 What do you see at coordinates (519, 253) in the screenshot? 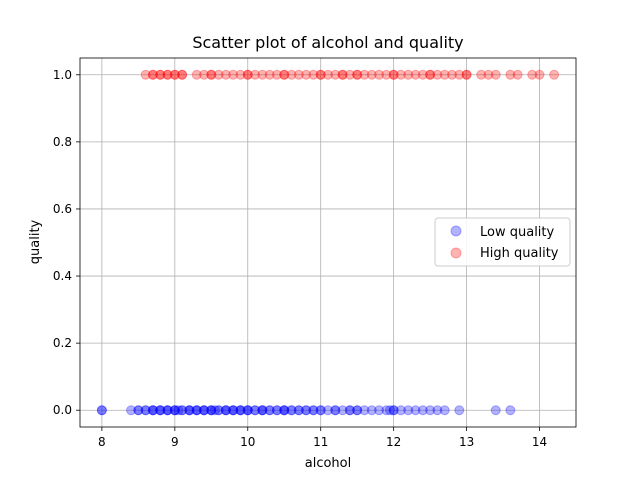
I see `legend-label-high-quality: High quality` at bounding box center [519, 253].